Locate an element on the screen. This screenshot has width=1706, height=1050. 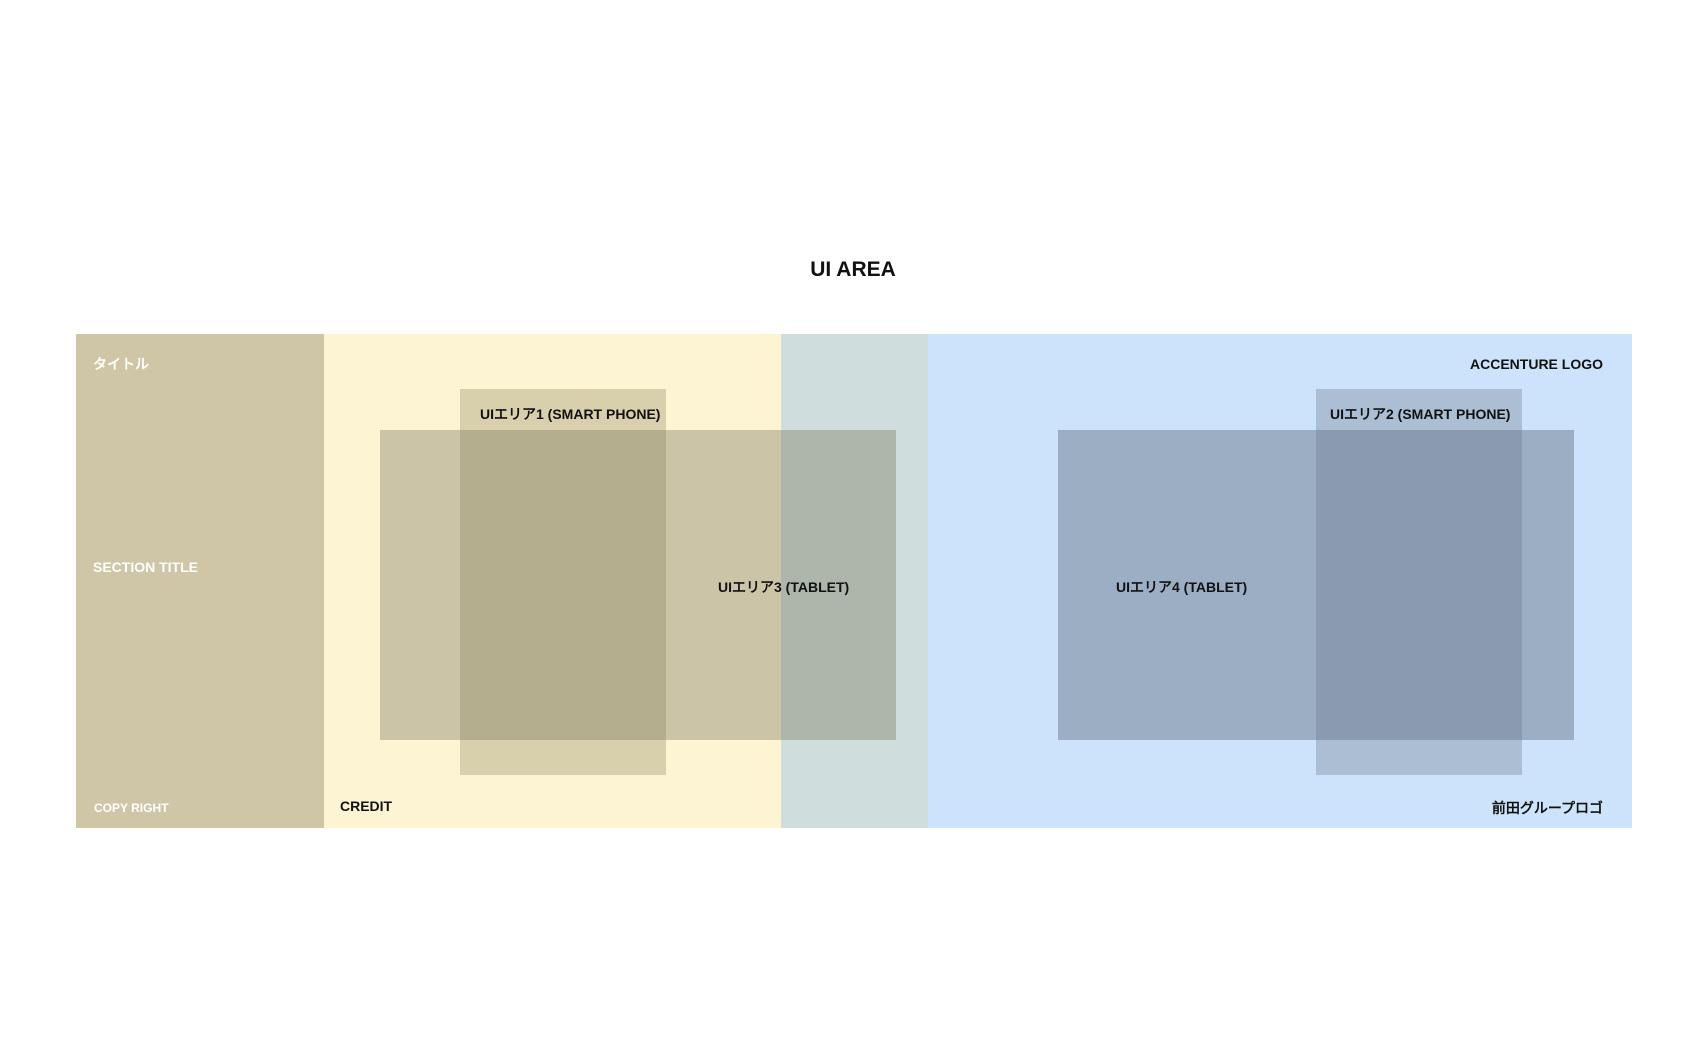
credit-panel is located at coordinates (552, 581).